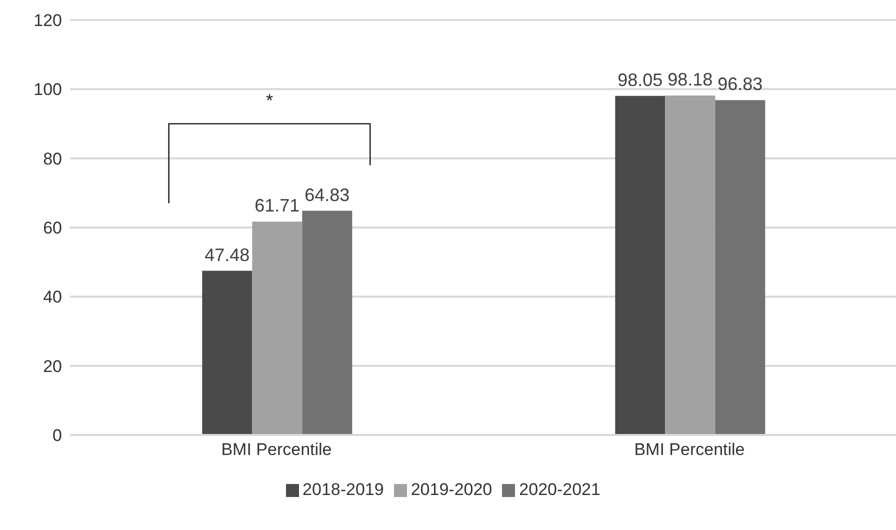 The width and height of the screenshot is (896, 530). Describe the element at coordinates (277, 206) in the screenshot. I see `data-label: 61.71` at that location.